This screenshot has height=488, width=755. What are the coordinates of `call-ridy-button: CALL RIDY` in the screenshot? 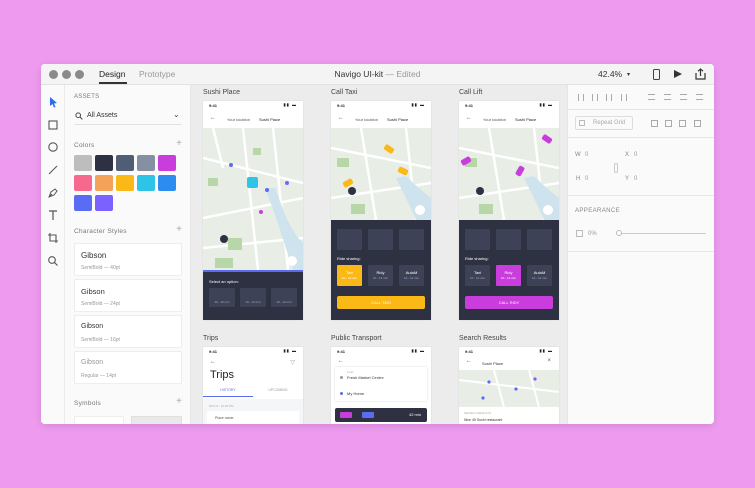 It's located at (509, 302).